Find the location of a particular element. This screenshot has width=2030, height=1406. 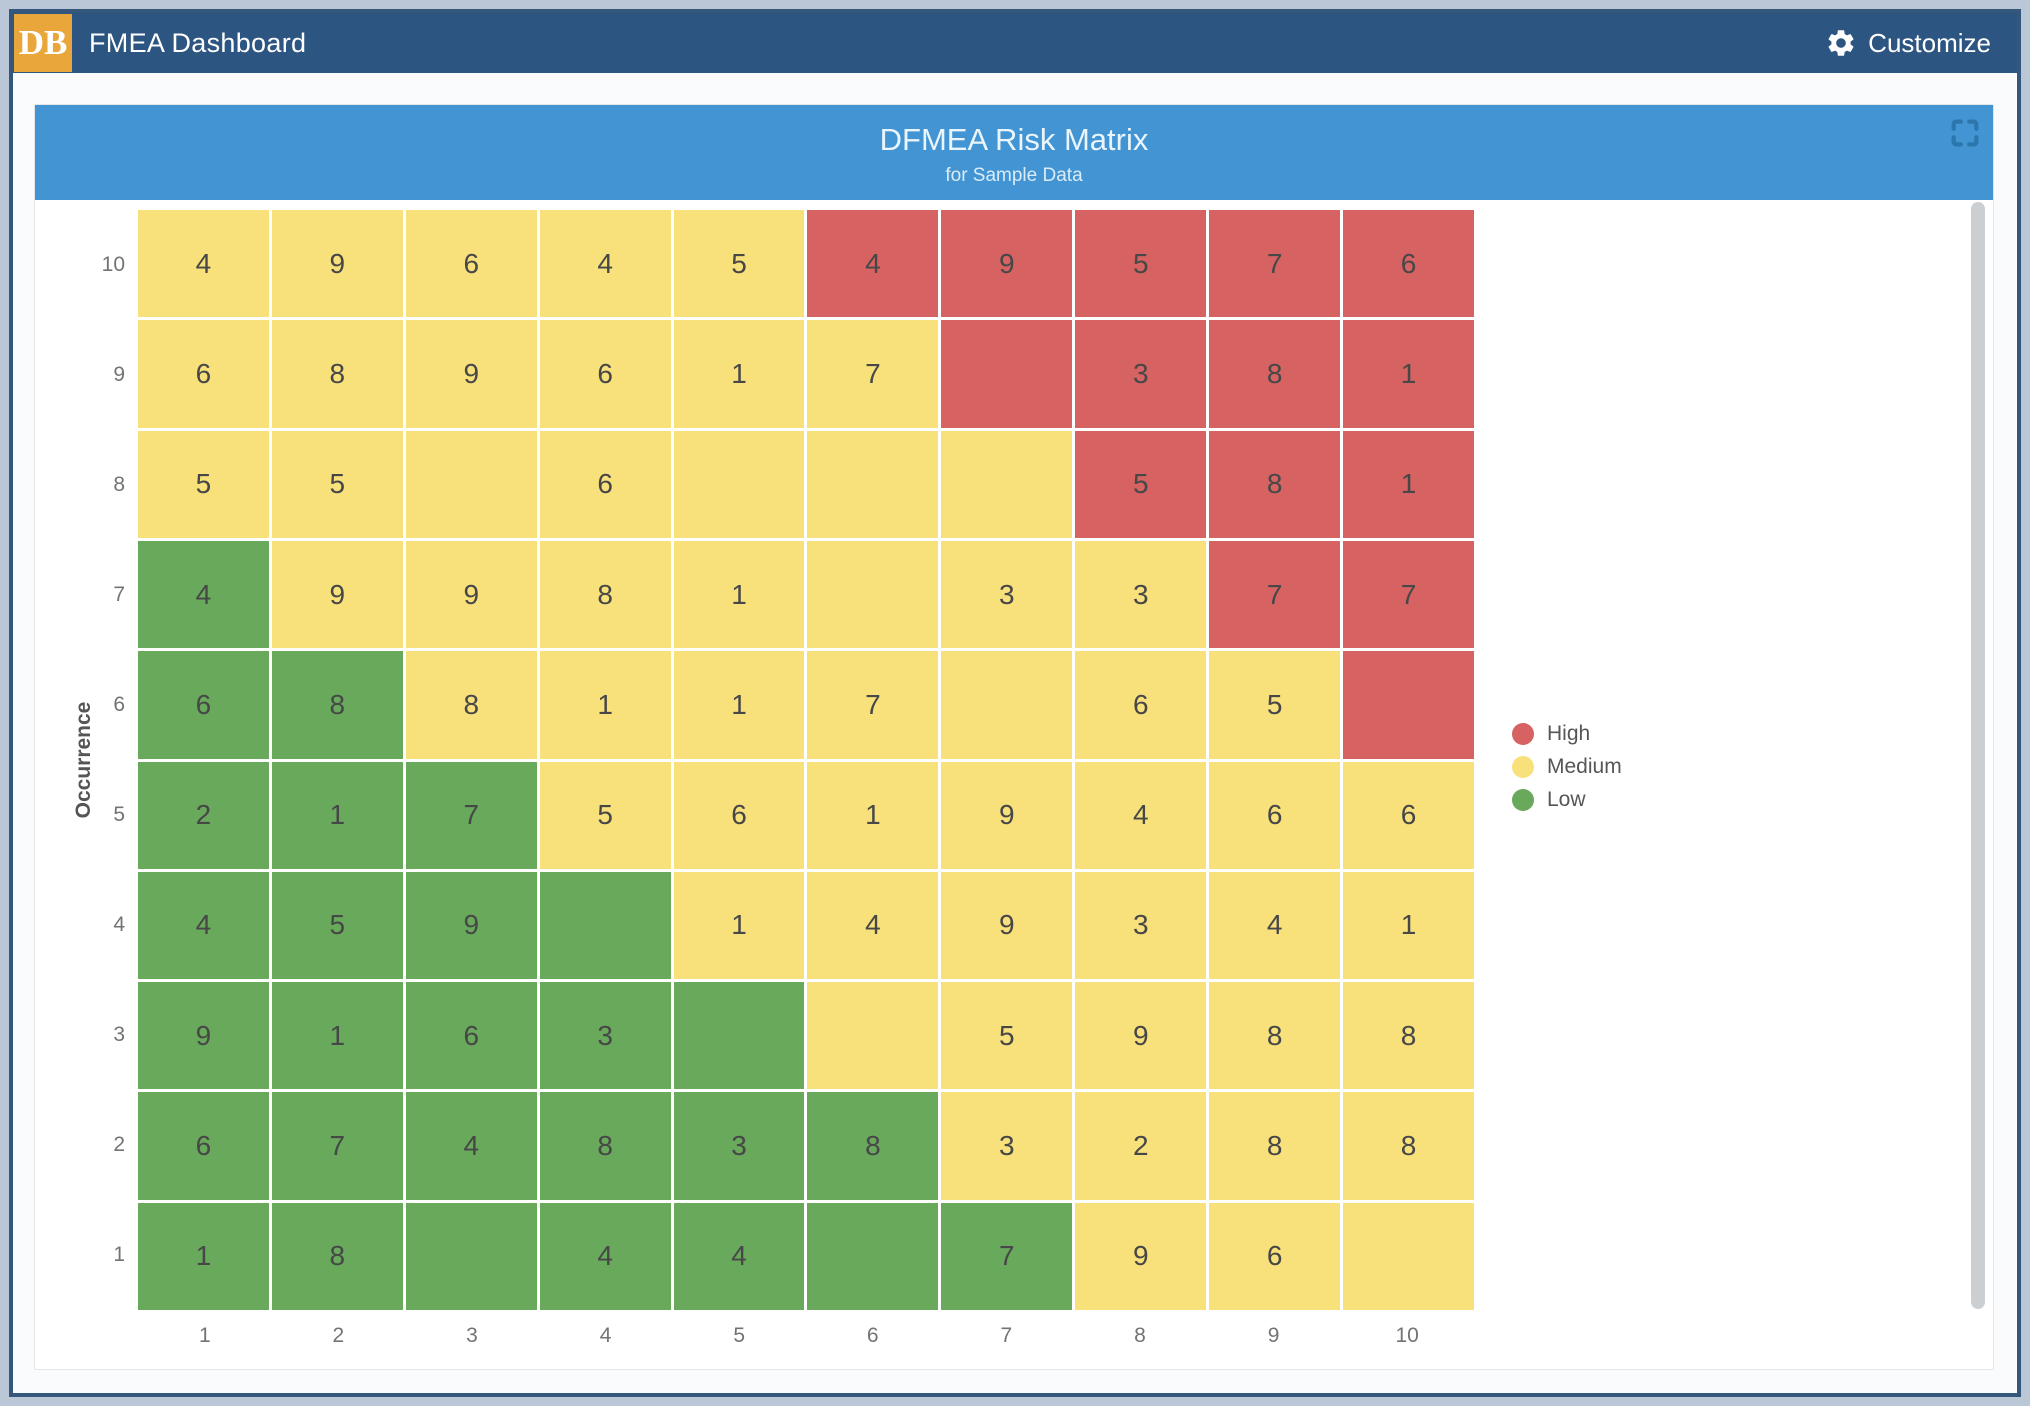

legend-item: Low is located at coordinates (1567, 799).